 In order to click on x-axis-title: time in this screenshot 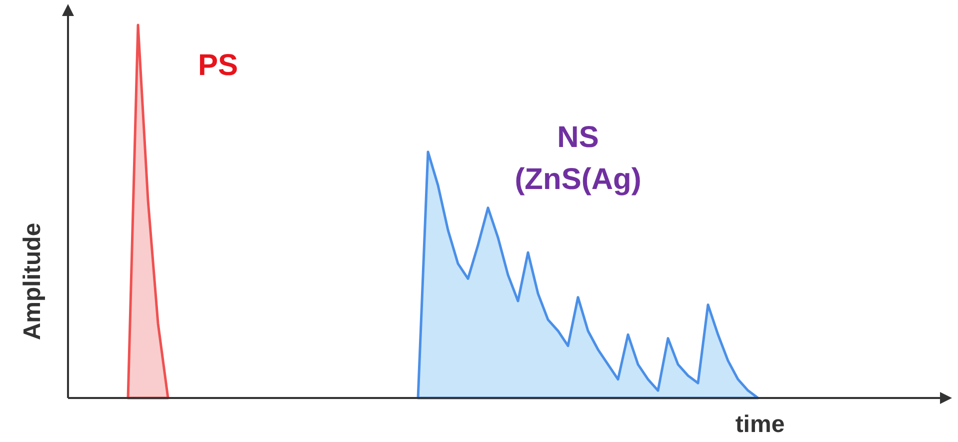, I will do `click(760, 424)`.